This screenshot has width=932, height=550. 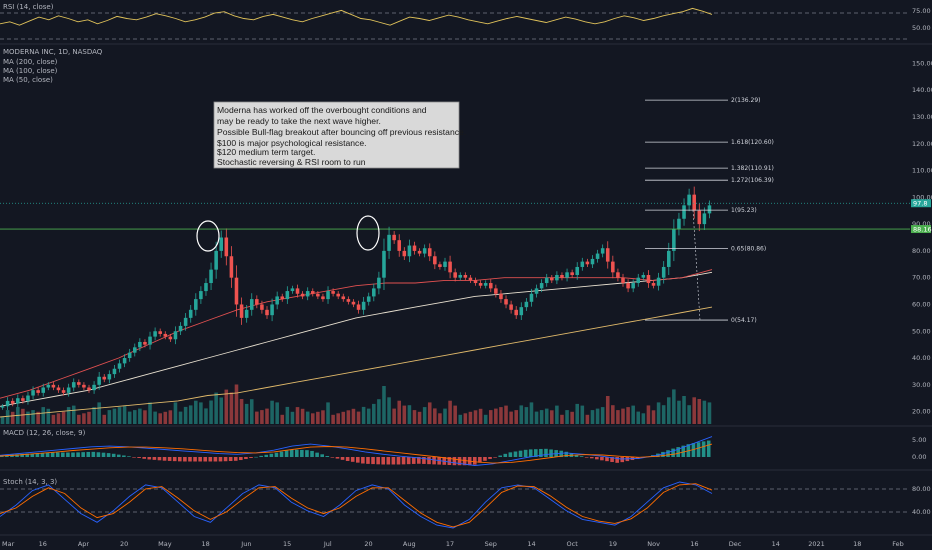 What do you see at coordinates (748, 249) in the screenshot?
I see `fib-level-label: 0.65(80.86)` at bounding box center [748, 249].